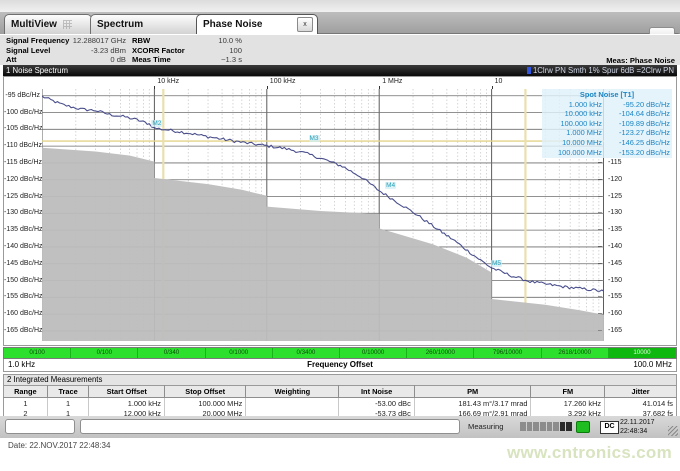  Describe the element at coordinates (292, 391) in the screenshot. I see `table-column-header: Weighting` at that location.